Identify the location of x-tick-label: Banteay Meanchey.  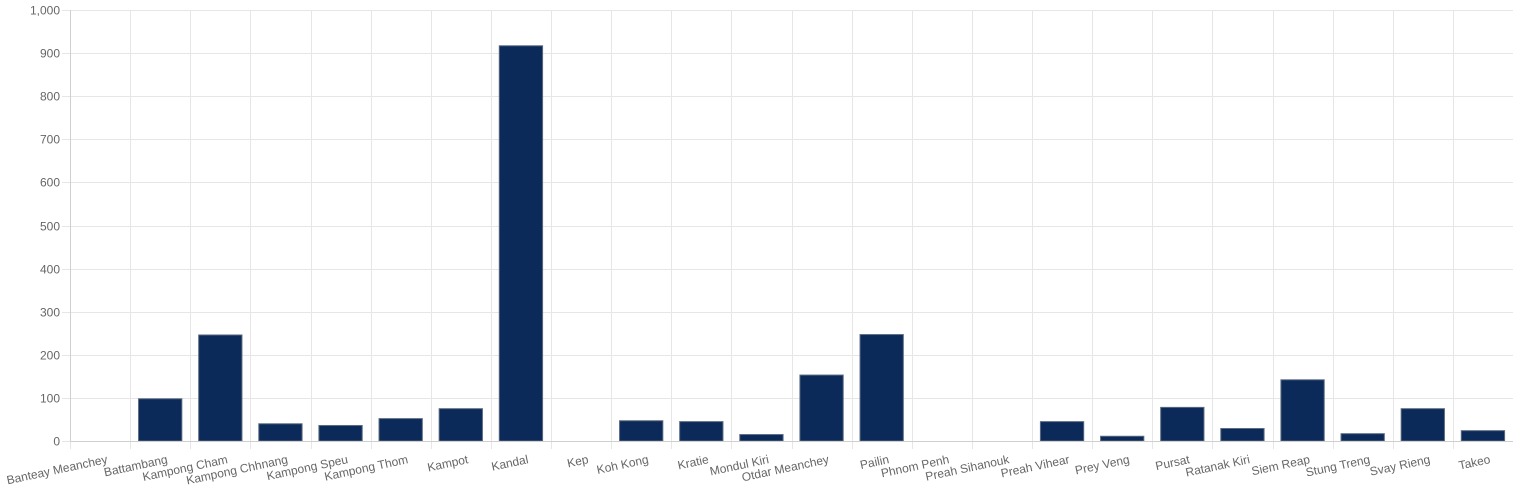
(56, 469).